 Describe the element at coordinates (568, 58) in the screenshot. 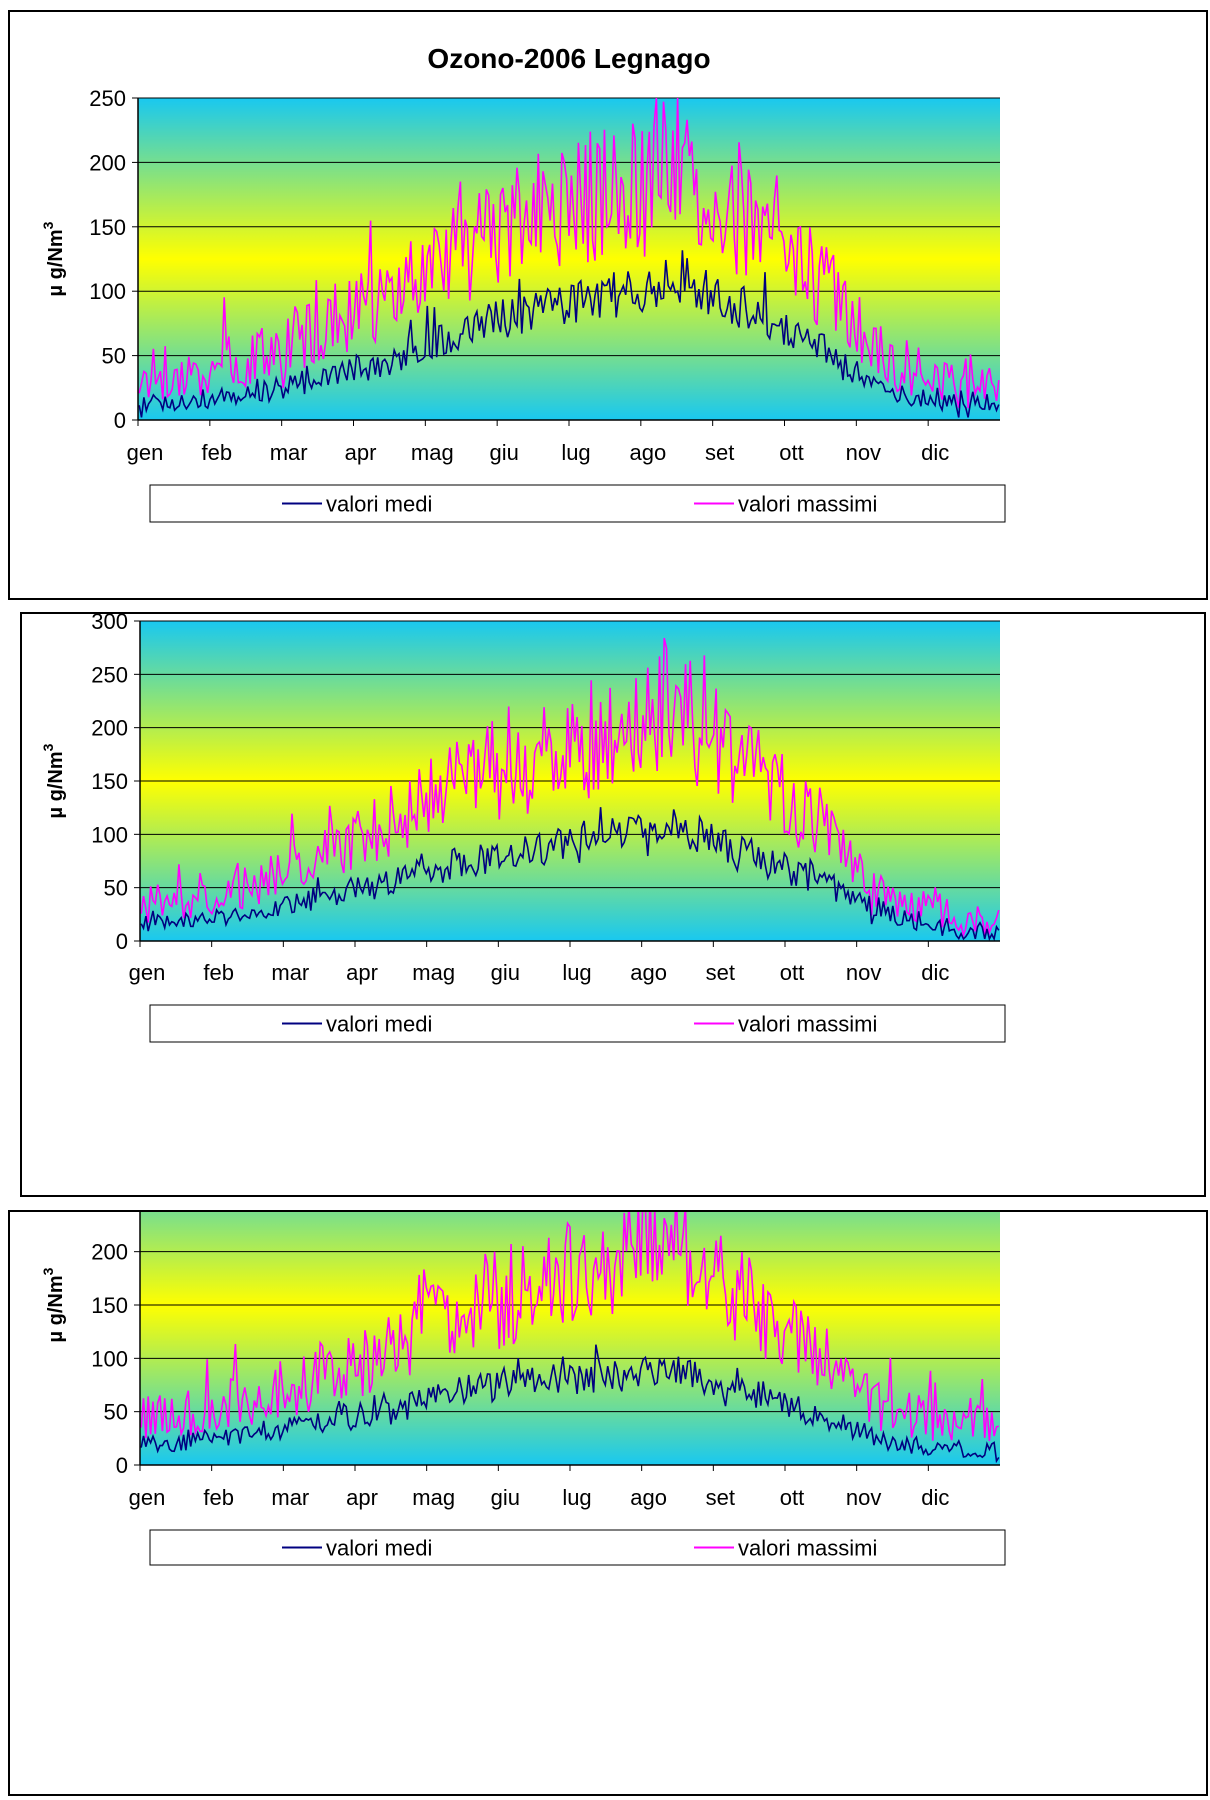

I see `chart-title: Ozono-2006 Legnago` at that location.